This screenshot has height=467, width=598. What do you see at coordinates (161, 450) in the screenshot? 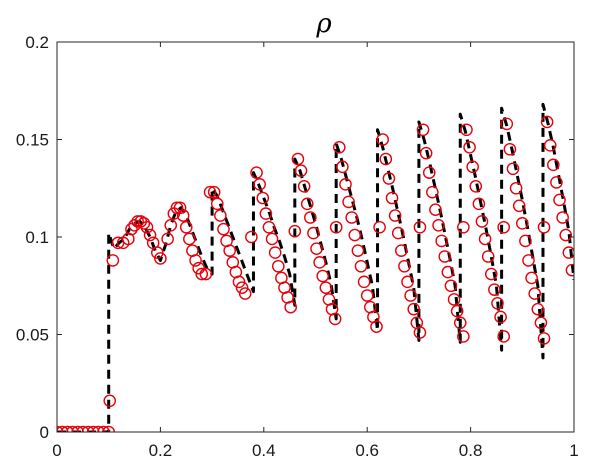
I see `x-tick-label: 0.2` at bounding box center [161, 450].